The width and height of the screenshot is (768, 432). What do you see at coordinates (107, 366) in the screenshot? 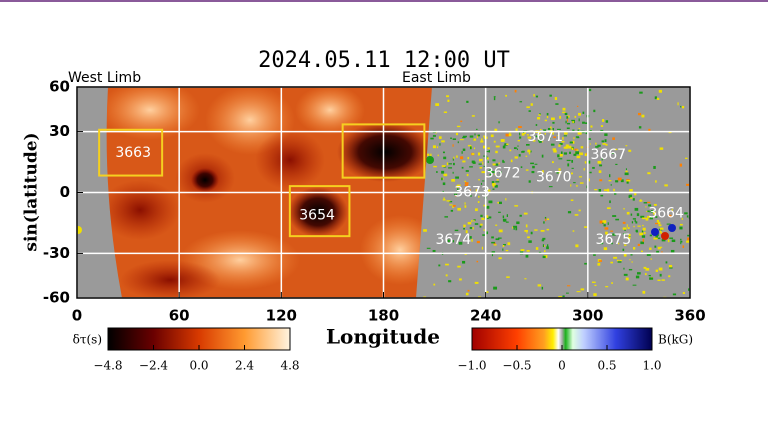
I see `colorbar-tick-label: −4.8` at bounding box center [107, 366].